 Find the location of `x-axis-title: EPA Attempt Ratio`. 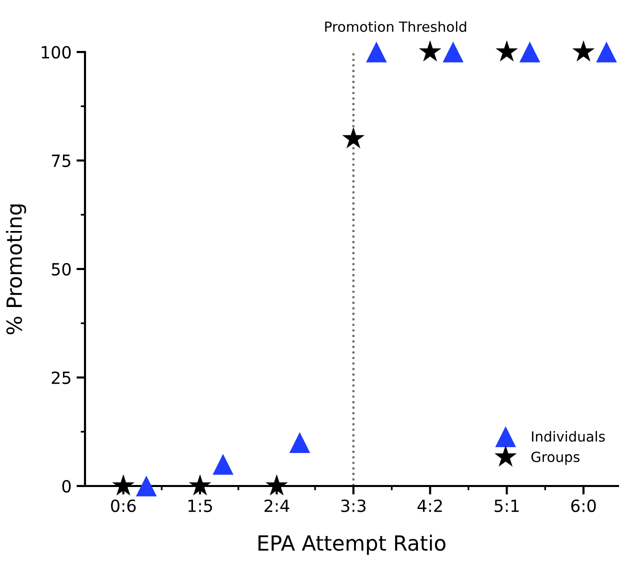

x-axis-title: EPA Attempt Ratio is located at coordinates (352, 544).